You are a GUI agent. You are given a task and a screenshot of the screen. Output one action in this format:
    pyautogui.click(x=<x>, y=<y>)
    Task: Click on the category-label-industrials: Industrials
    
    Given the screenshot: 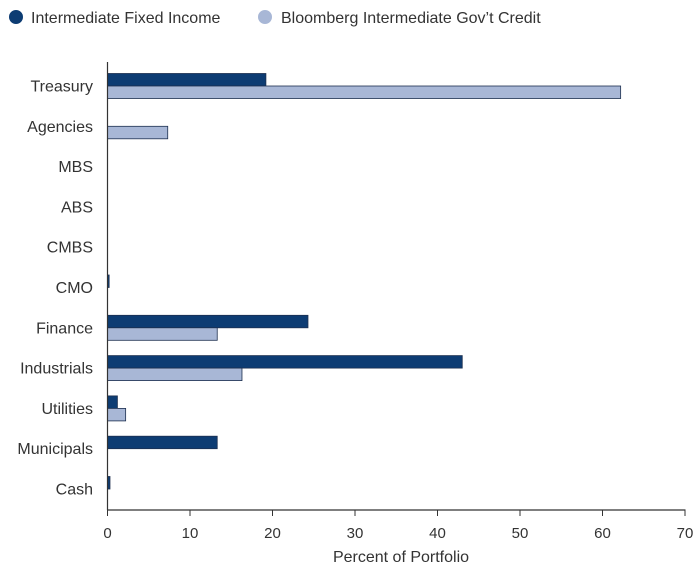 What is the action you would take?
    pyautogui.click(x=56, y=369)
    